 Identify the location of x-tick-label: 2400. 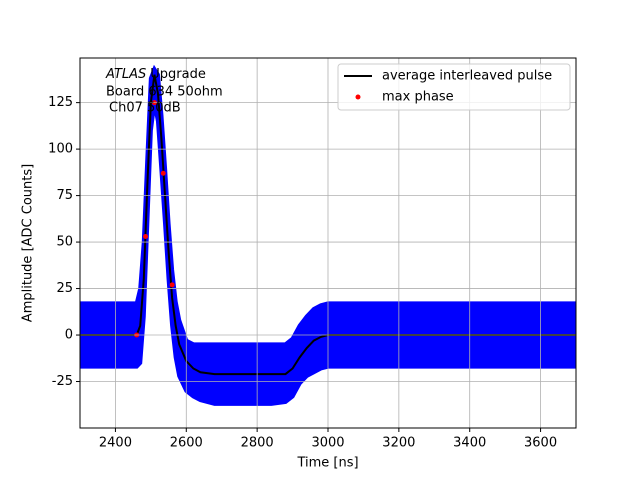
(115, 443).